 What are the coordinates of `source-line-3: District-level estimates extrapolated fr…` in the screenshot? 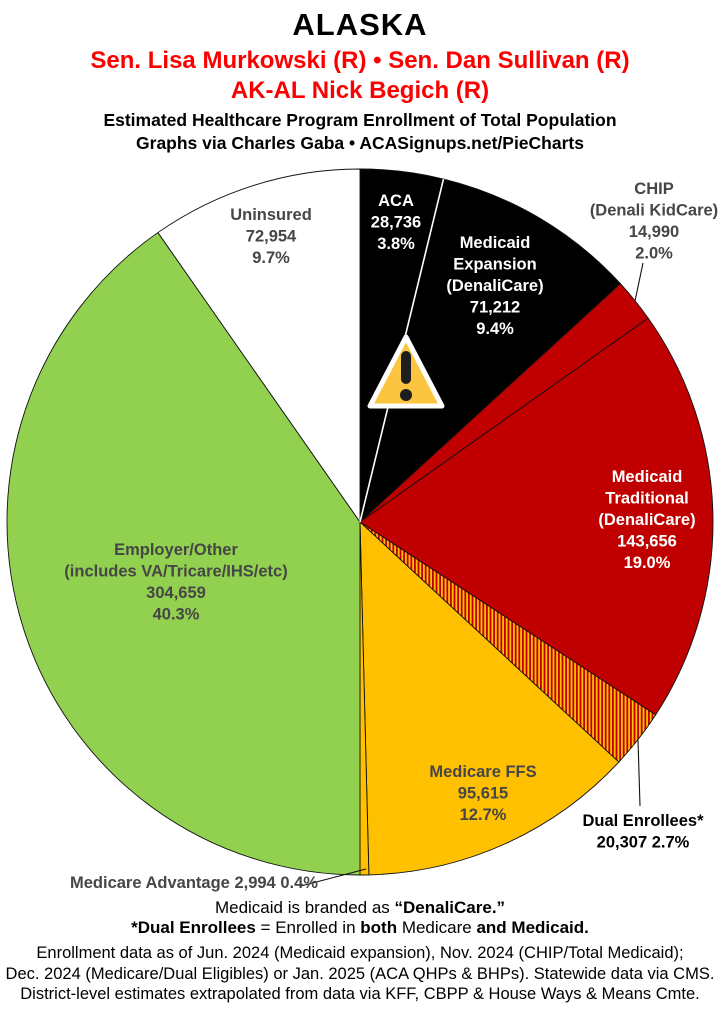 It's located at (360, 994).